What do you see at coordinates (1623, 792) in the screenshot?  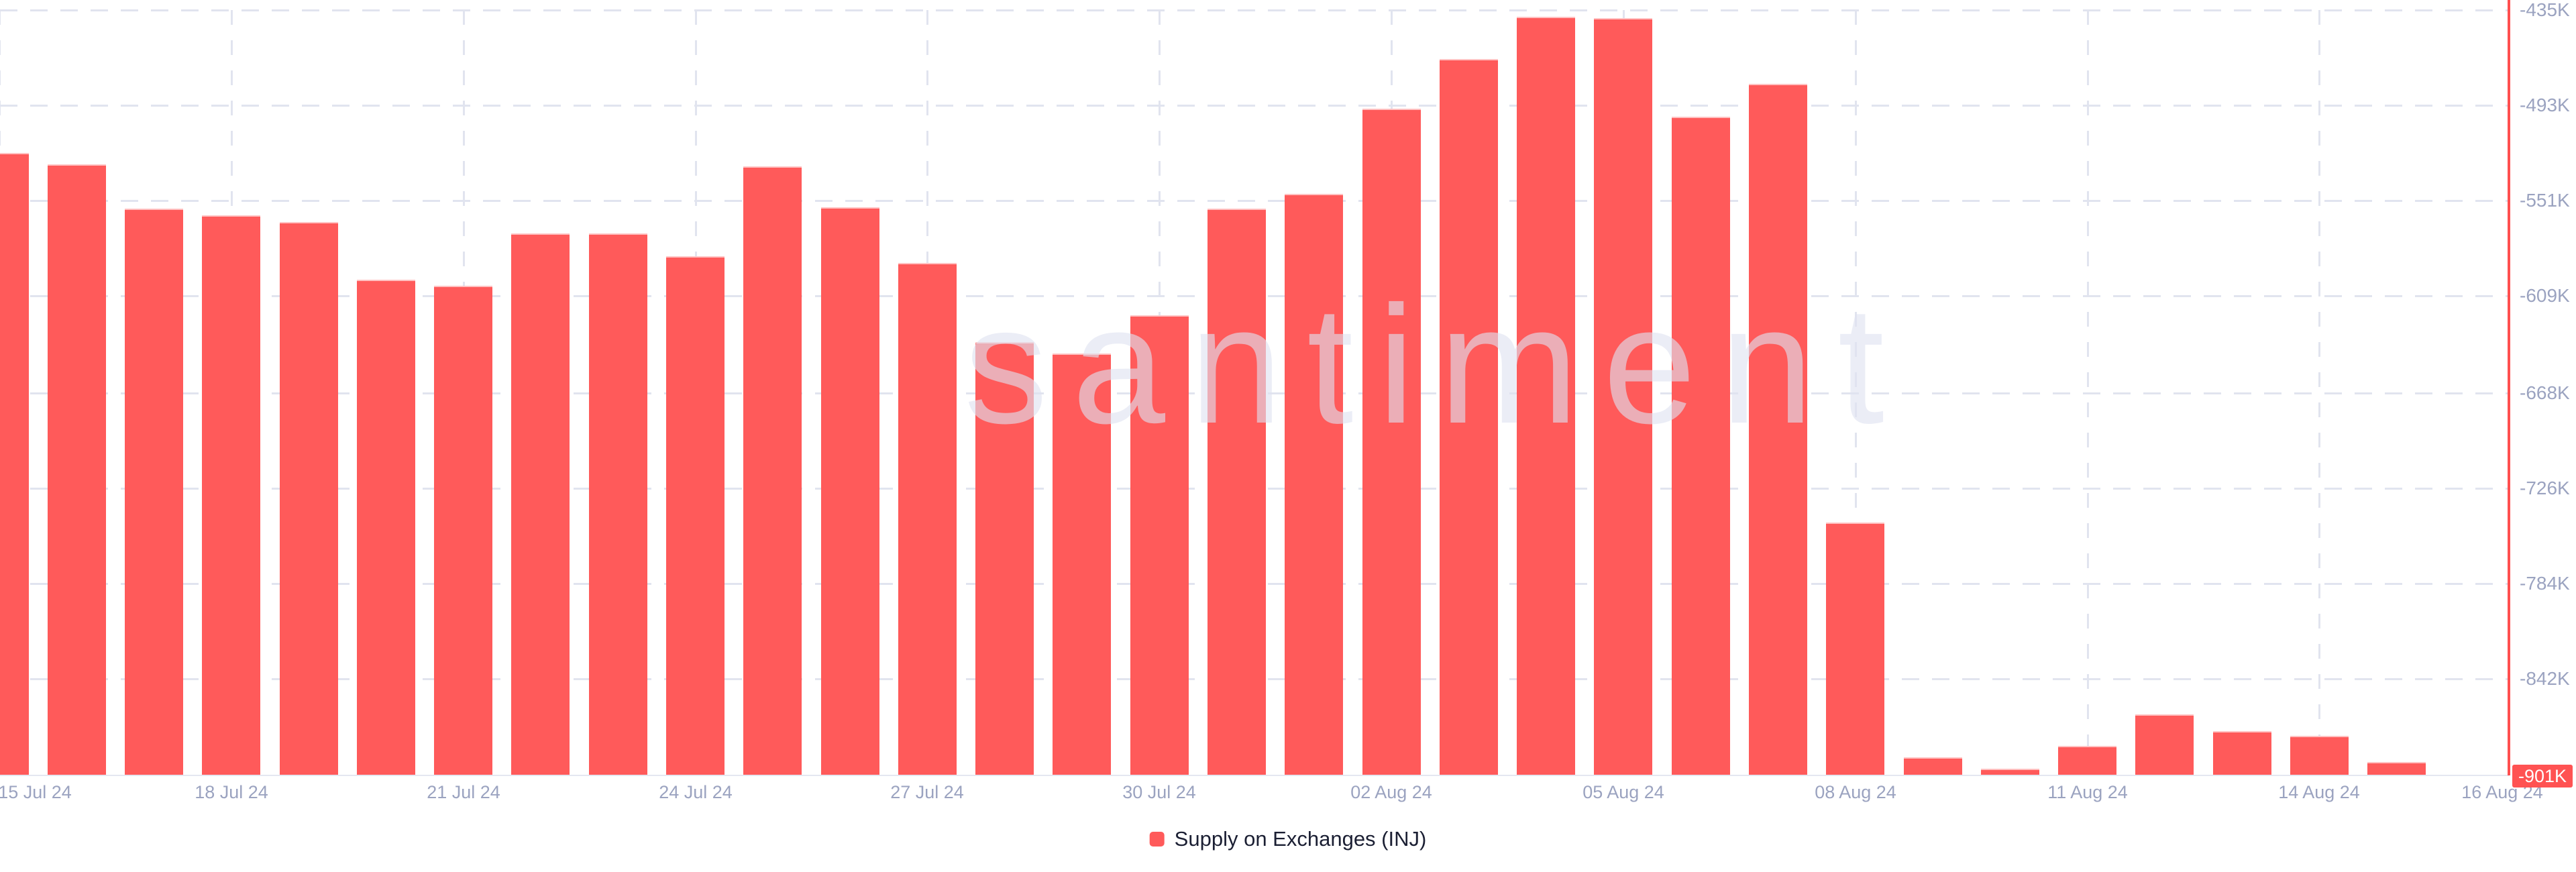 I see `x-tick-label: 05 Aug 24` at bounding box center [1623, 792].